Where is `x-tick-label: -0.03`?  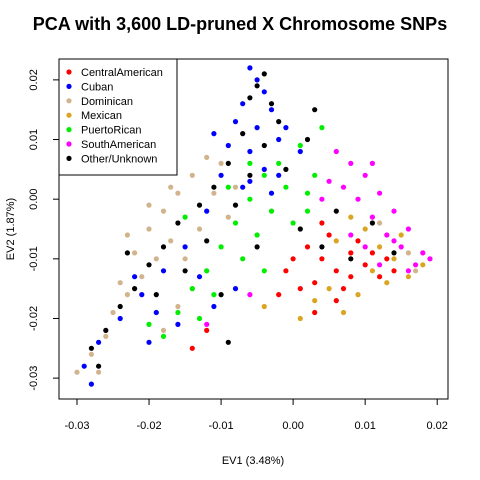
x-tick-label: -0.03 is located at coordinates (76, 426).